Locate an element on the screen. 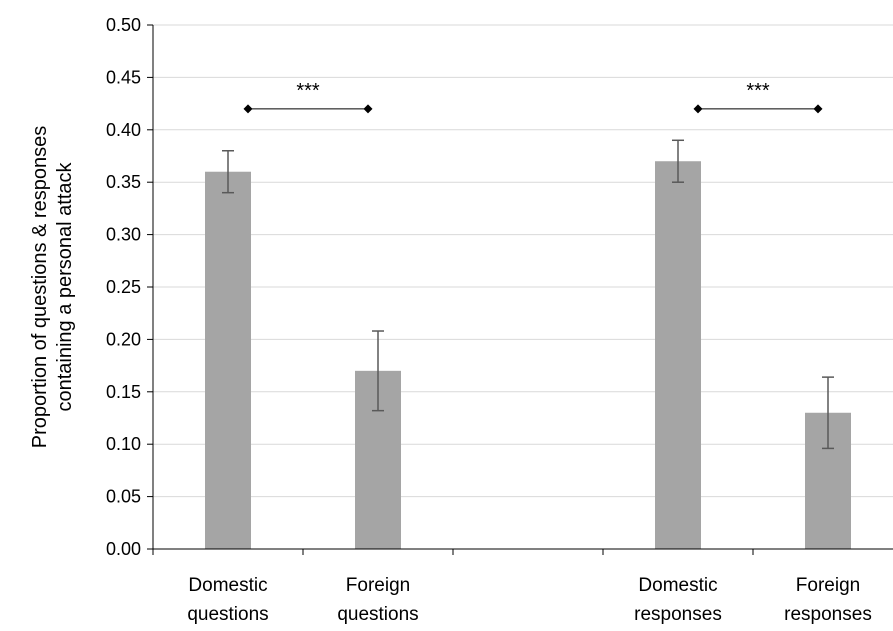 The height and width of the screenshot is (631, 893). y-tick-label: 0.25 is located at coordinates (123, 287).